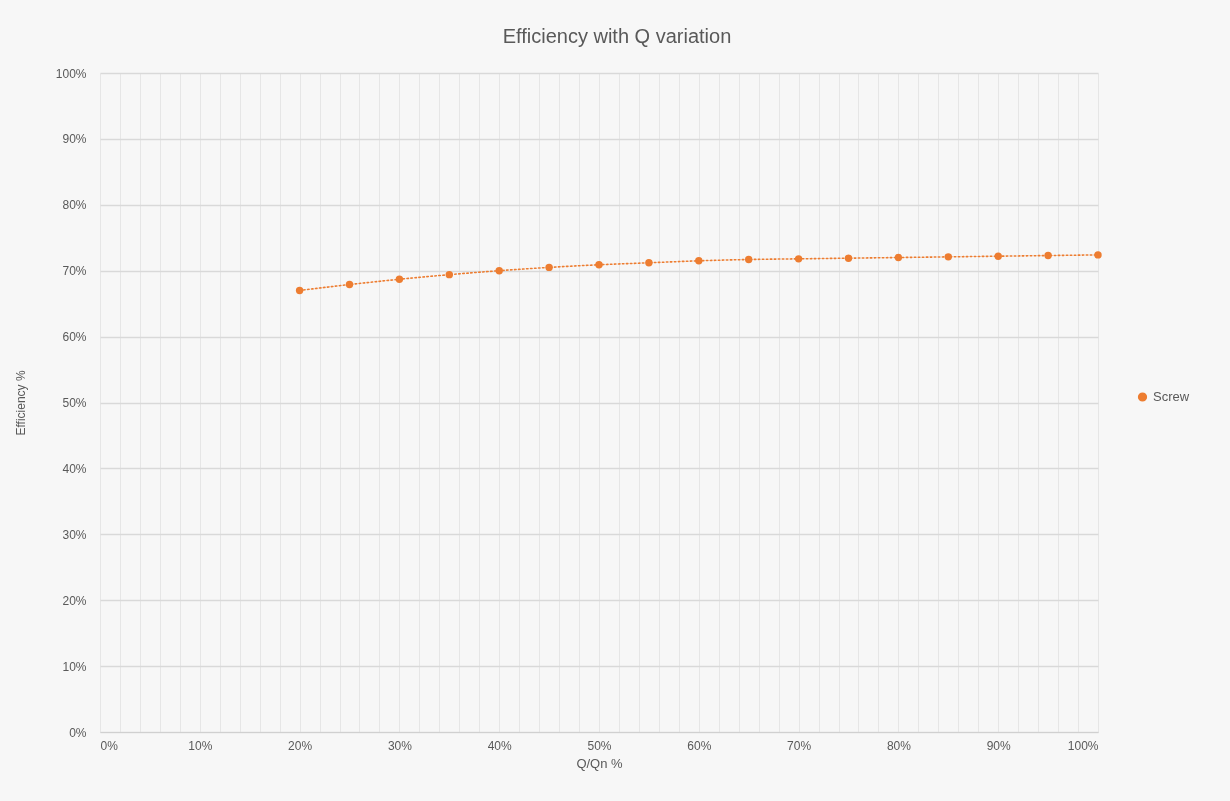  Describe the element at coordinates (500, 745) in the screenshot. I see `x-tick-label: 40%` at that location.